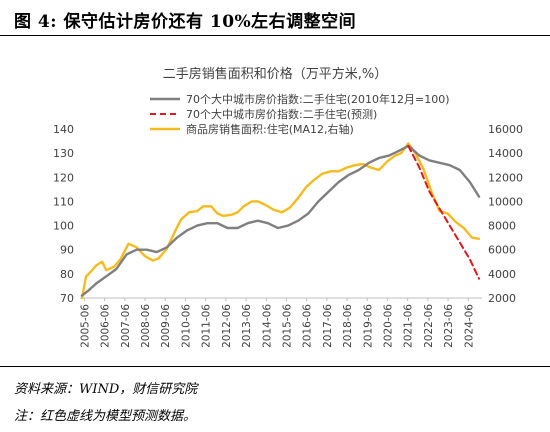 Image resolution: width=550 pixels, height=432 pixels. Describe the element at coordinates (308, 326) in the screenshot. I see `x-tick-label: 2016-06` at that location.